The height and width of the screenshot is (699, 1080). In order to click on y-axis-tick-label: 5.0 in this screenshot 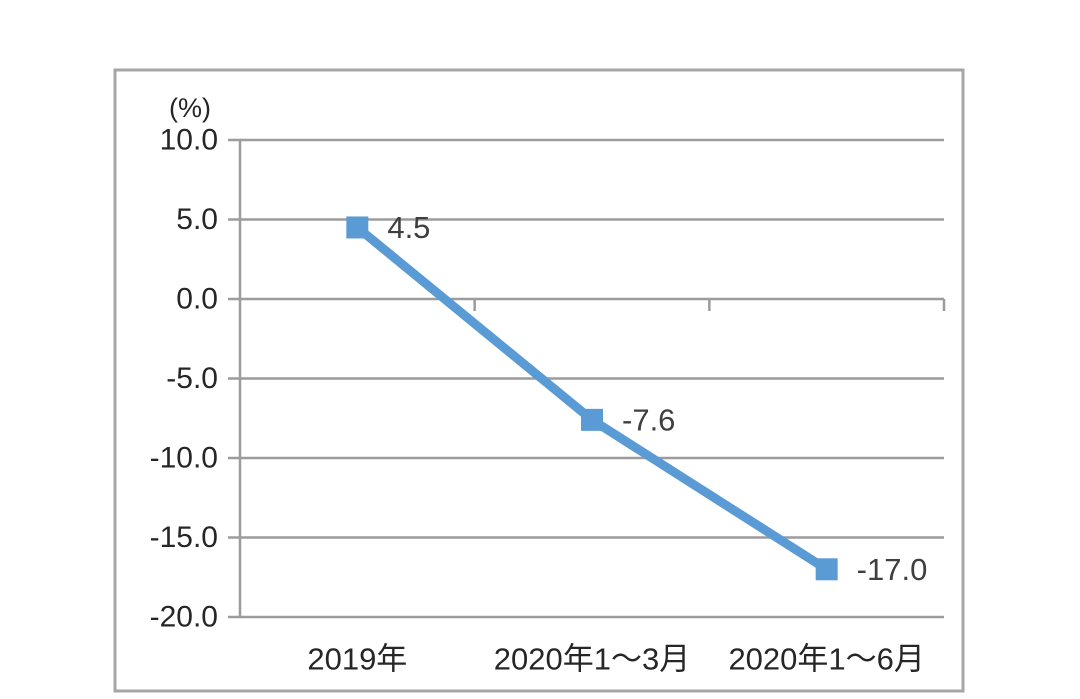, I will do `click(197, 219)`.